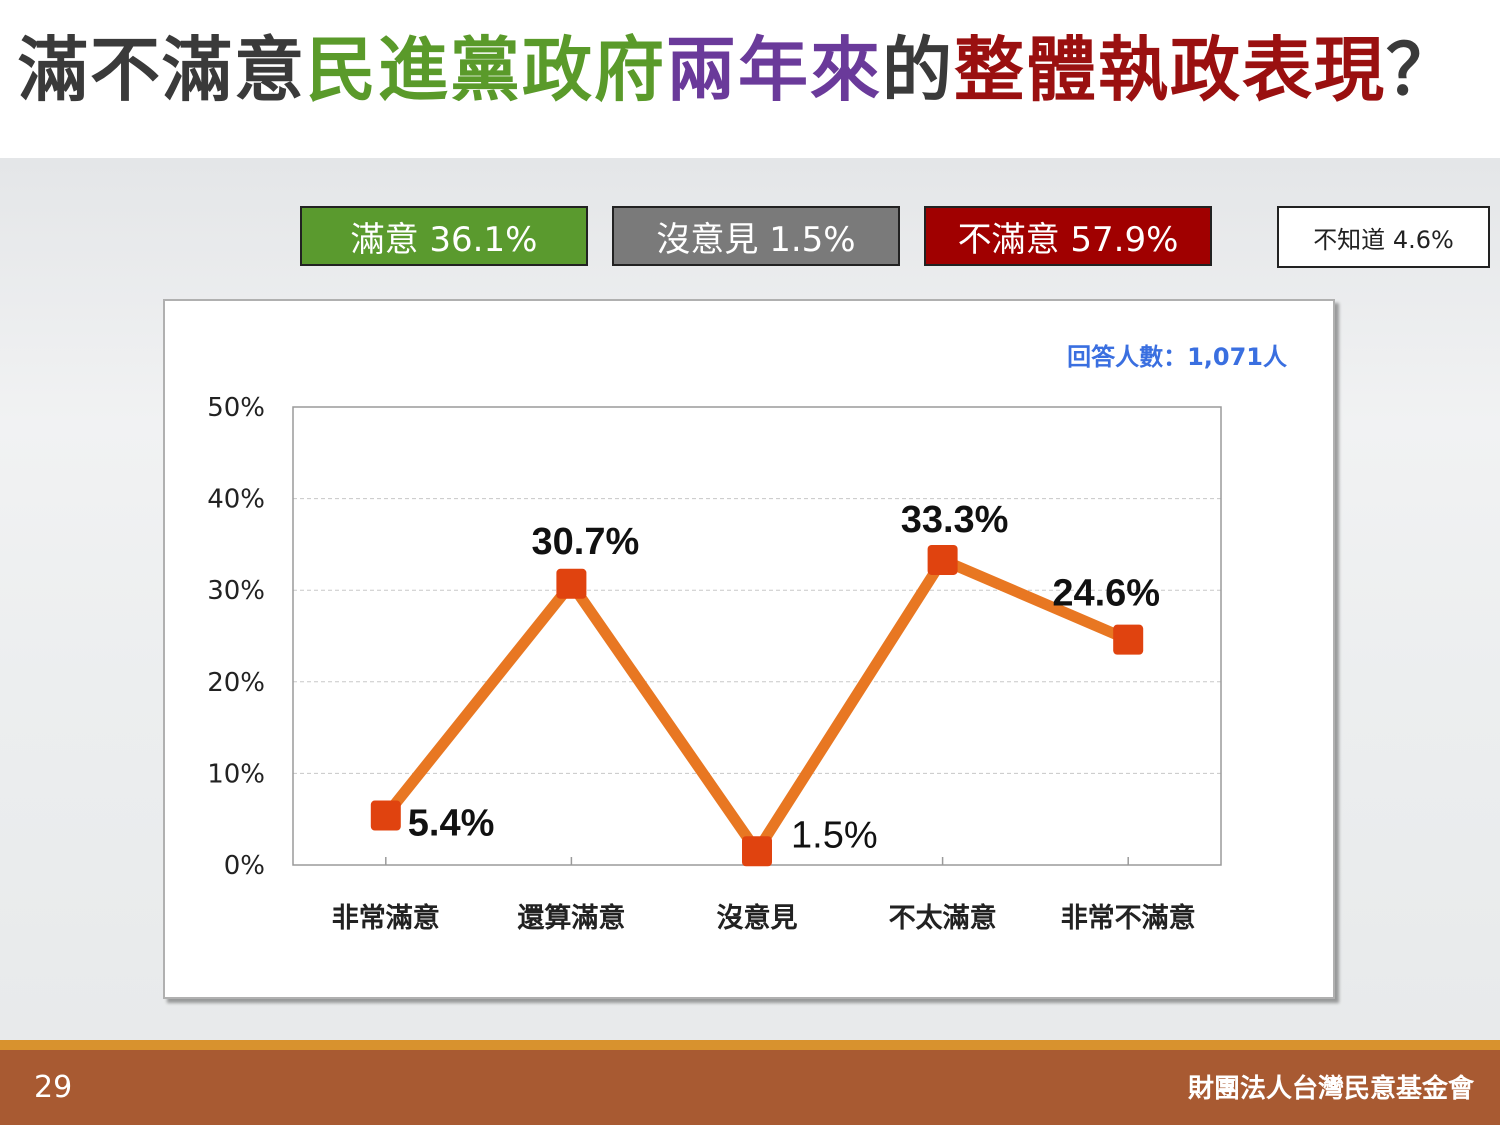  I want to click on data-label: 33.3%, so click(955, 520).